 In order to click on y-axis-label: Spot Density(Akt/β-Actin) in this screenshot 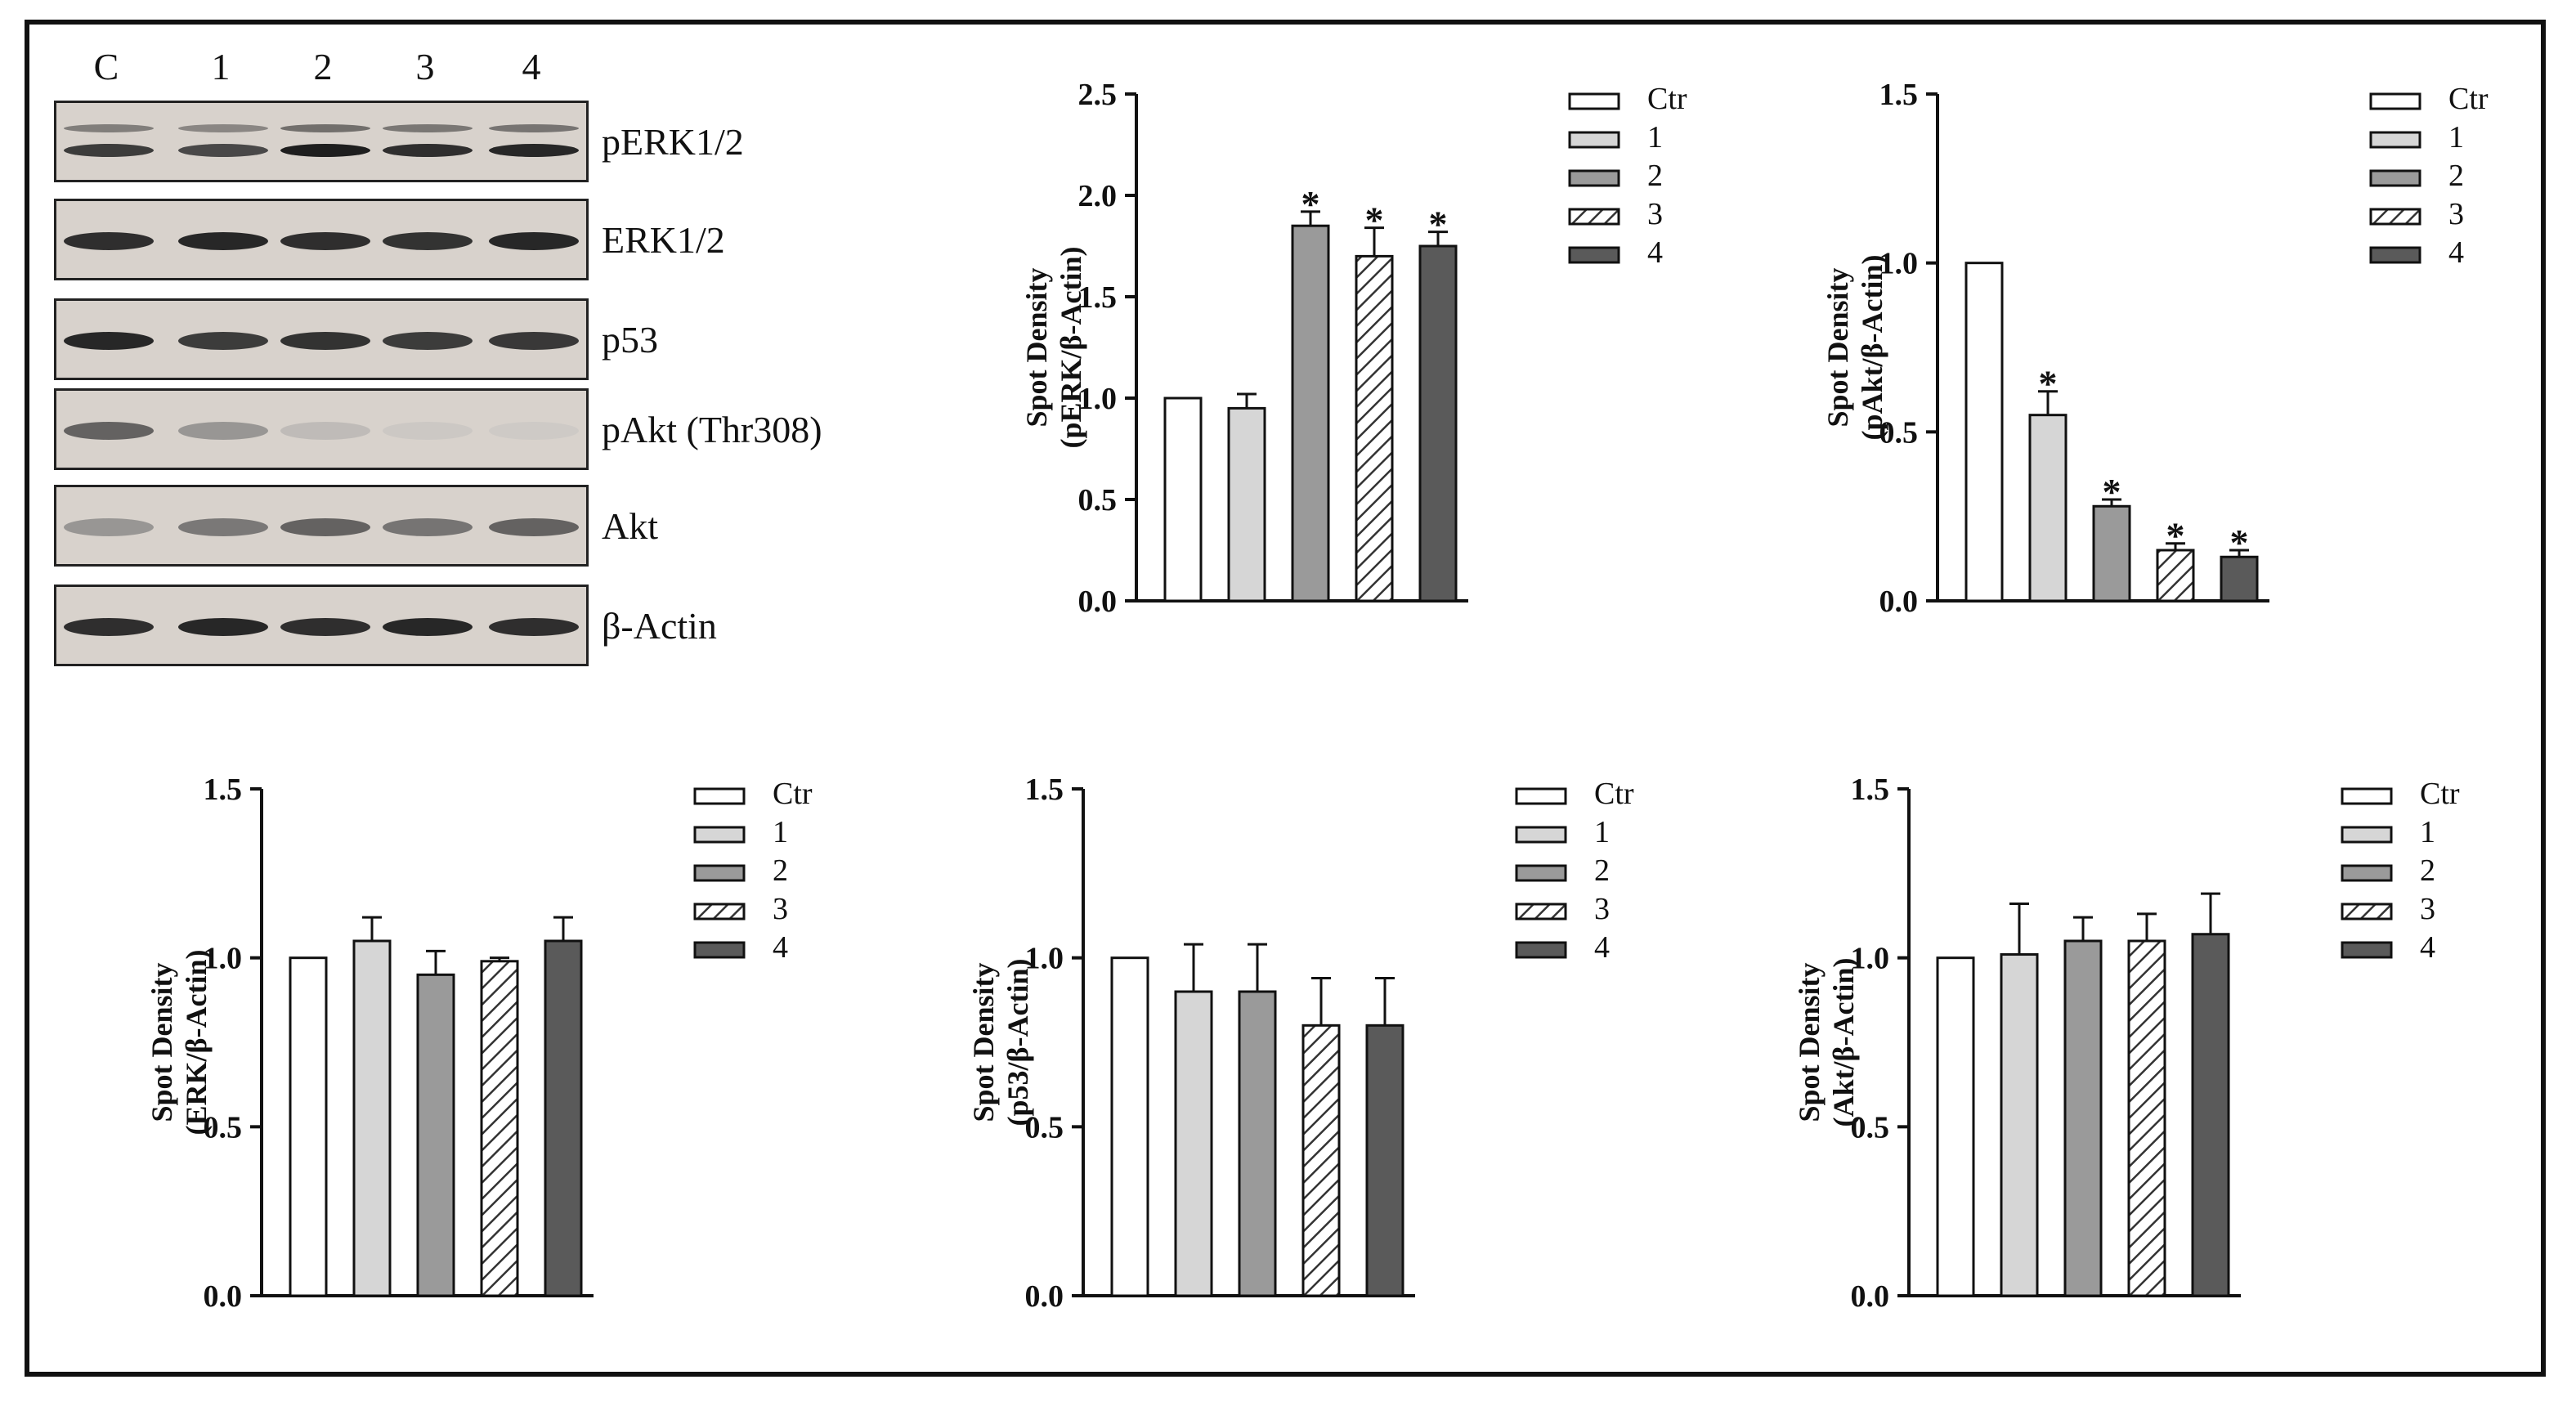, I will do `click(1827, 1042)`.